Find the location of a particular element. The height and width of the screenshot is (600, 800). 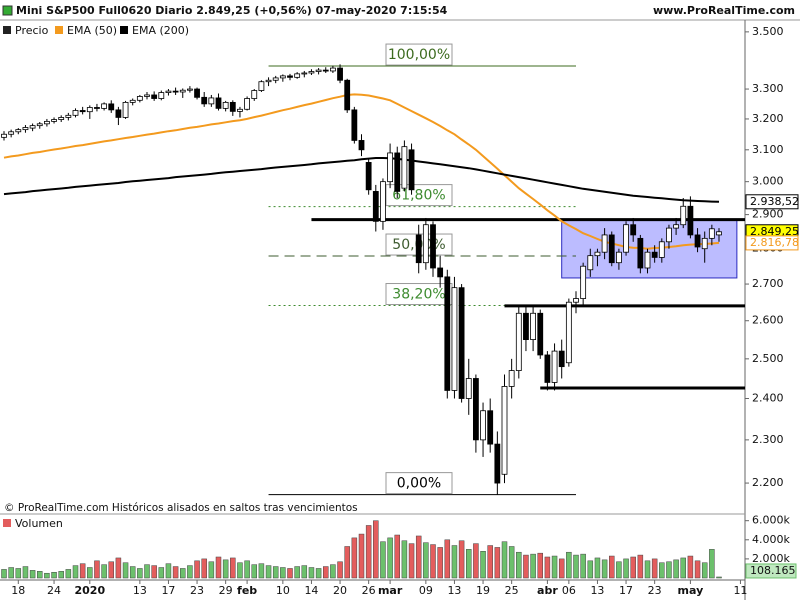

x-tick-label: abr is located at coordinates (547, 590).